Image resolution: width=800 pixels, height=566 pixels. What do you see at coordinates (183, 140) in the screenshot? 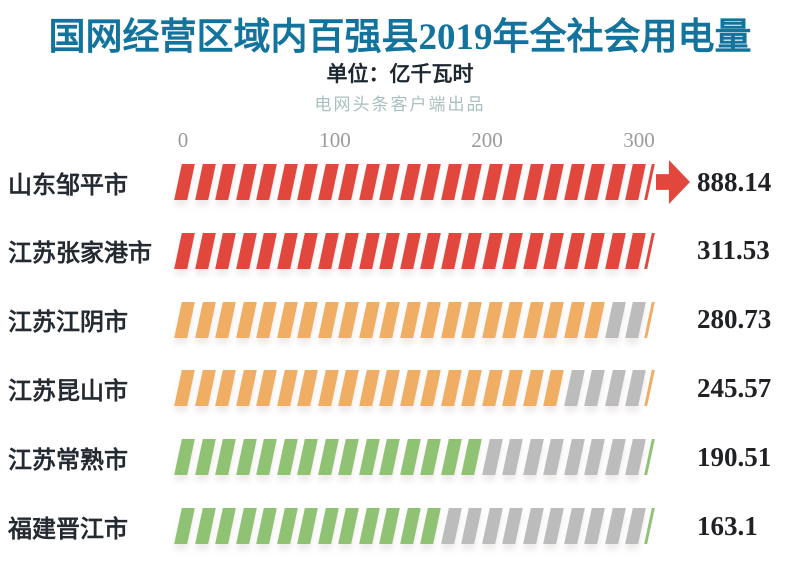
I see `x-axis-tick: 0` at bounding box center [183, 140].